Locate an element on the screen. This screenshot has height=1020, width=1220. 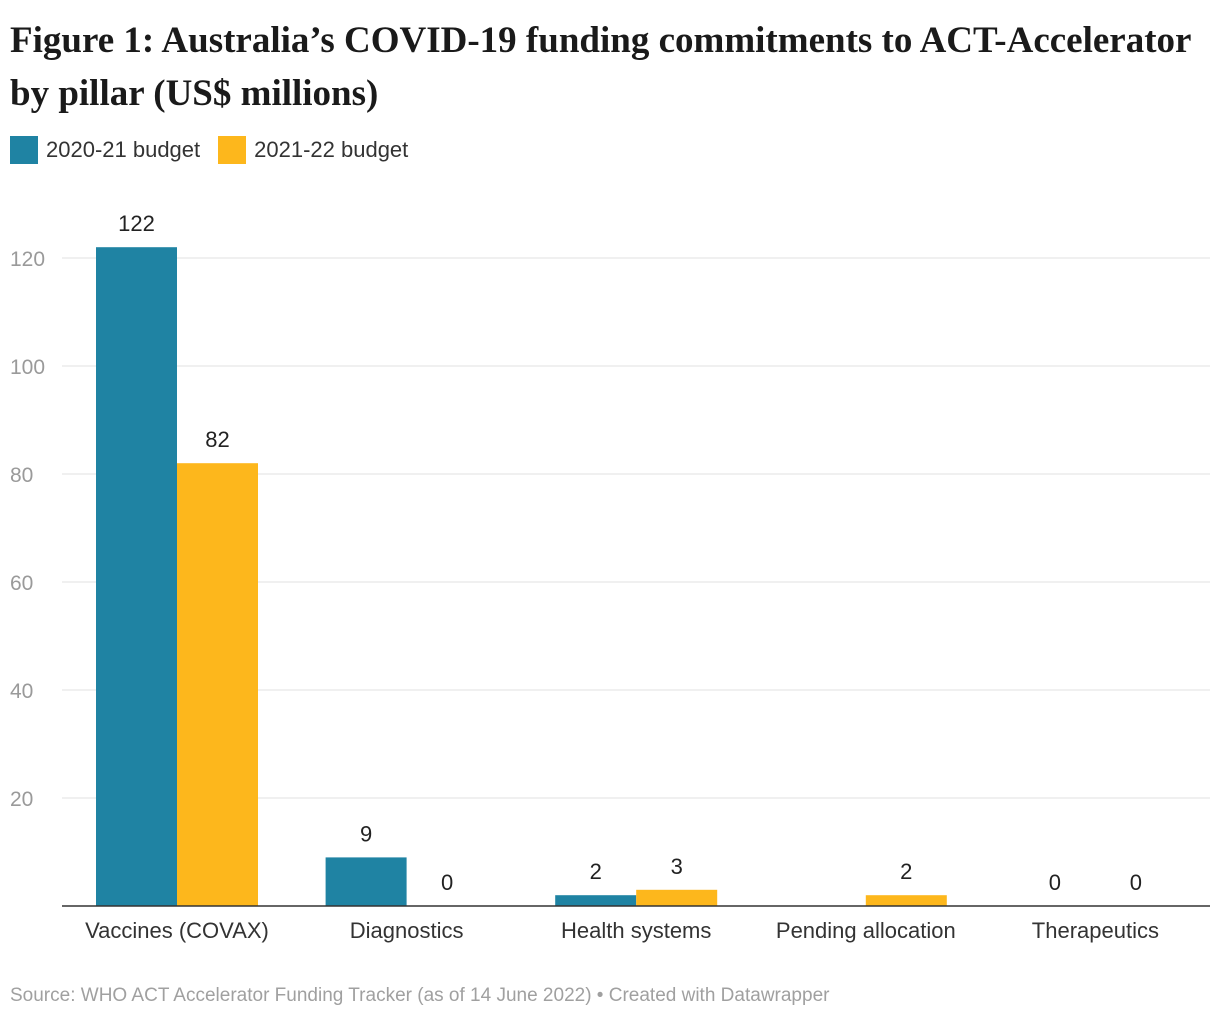
category-label-3: Health systems is located at coordinates (636, 930).